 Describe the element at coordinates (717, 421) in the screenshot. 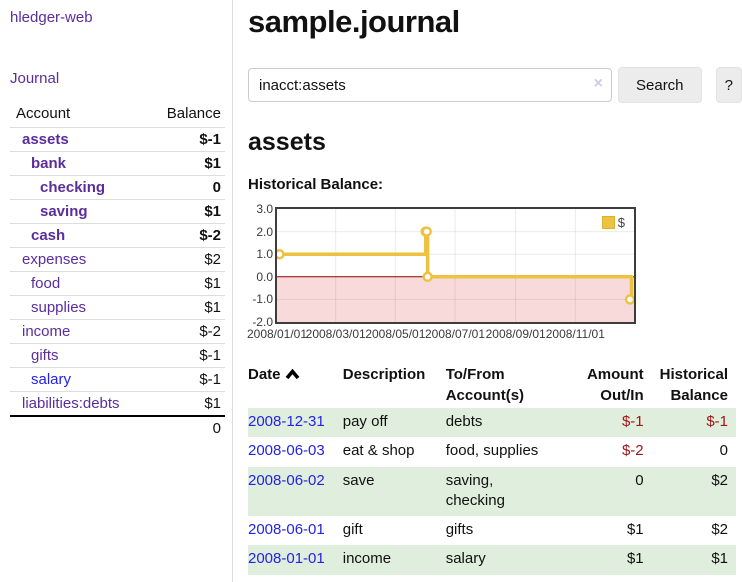

I see `balance-cell: $-1` at that location.